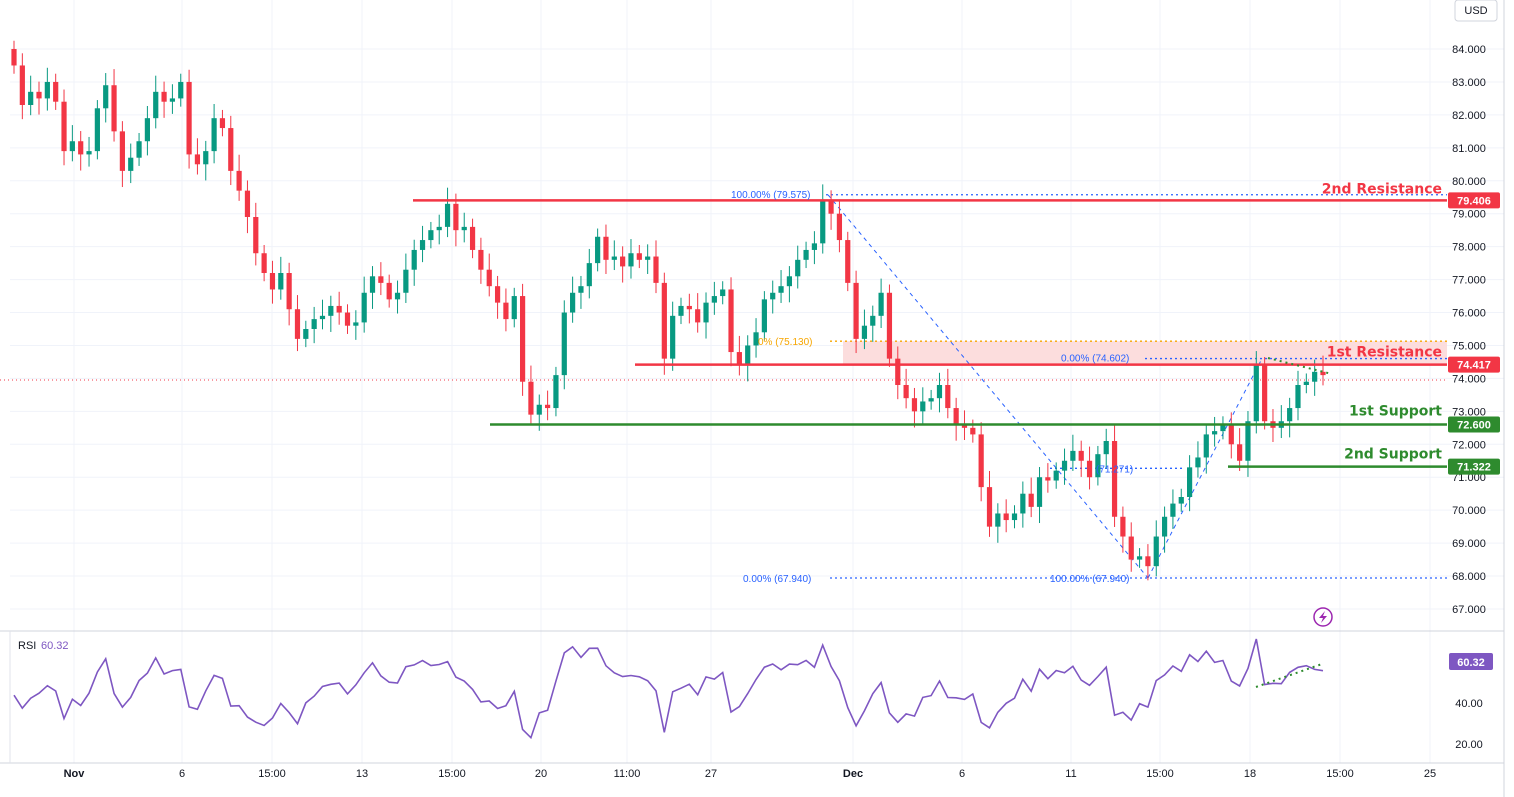  What do you see at coordinates (1395, 412) in the screenshot?
I see `support-1-label: 1st Support` at bounding box center [1395, 412].